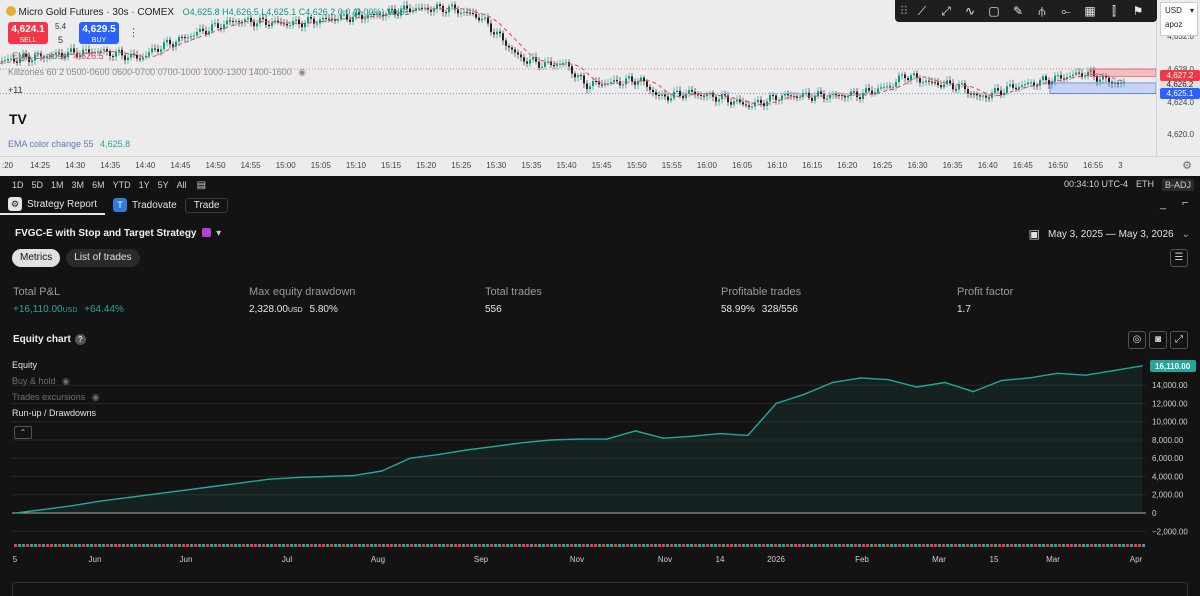  What do you see at coordinates (53, 205) in the screenshot?
I see `tab-strategy-report: ⚙ Strategy Report` at bounding box center [53, 205].